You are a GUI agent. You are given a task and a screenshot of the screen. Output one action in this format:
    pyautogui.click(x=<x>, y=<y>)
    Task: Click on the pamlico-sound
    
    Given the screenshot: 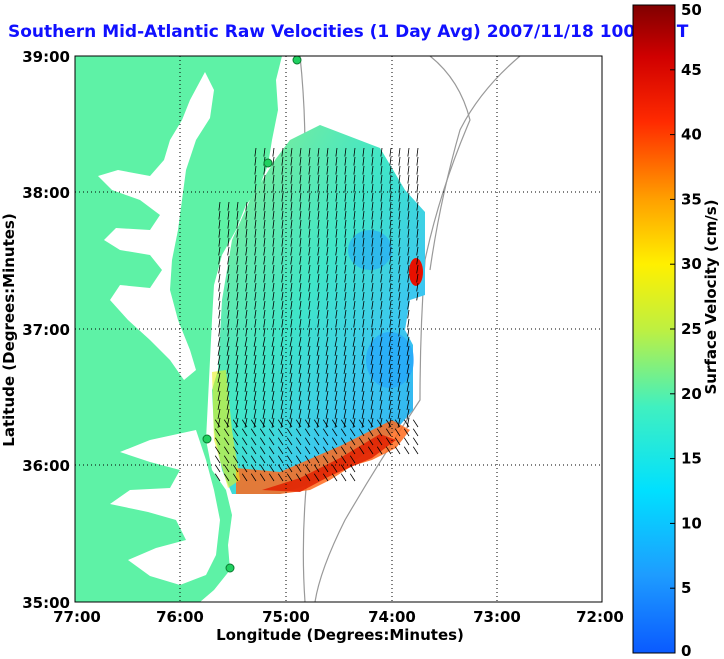 What is the action you would take?
    pyautogui.click(x=165, y=507)
    